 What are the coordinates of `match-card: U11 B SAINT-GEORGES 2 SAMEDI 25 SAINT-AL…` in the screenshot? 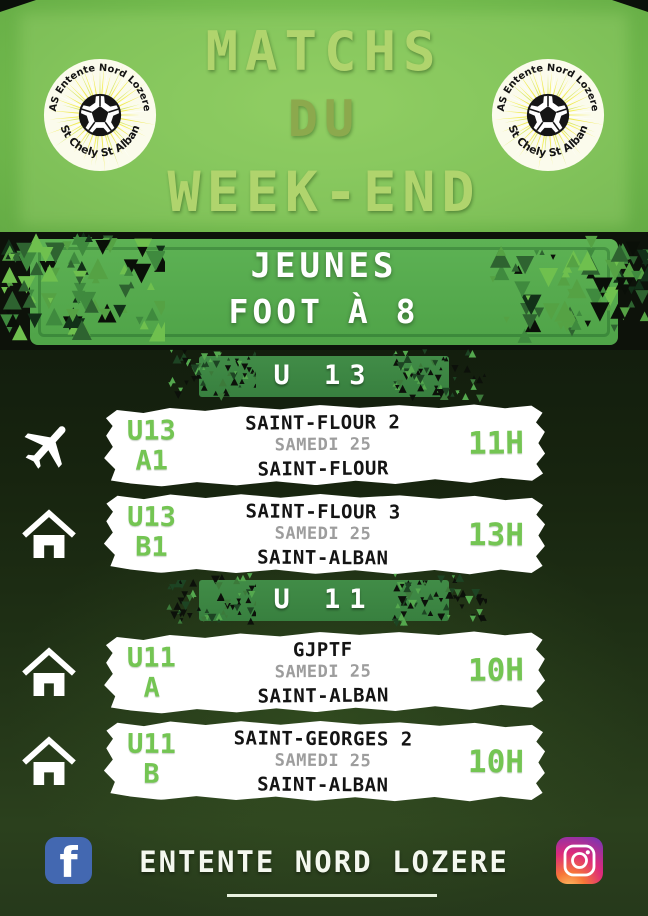 It's located at (325, 760).